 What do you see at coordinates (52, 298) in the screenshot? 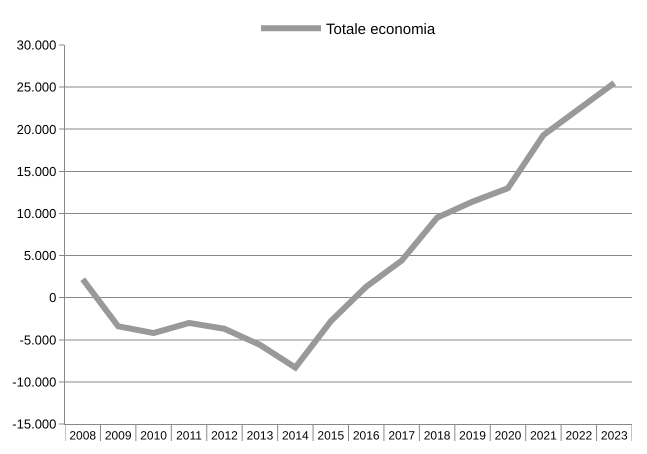
I see `y-tick-label: 0` at bounding box center [52, 298].